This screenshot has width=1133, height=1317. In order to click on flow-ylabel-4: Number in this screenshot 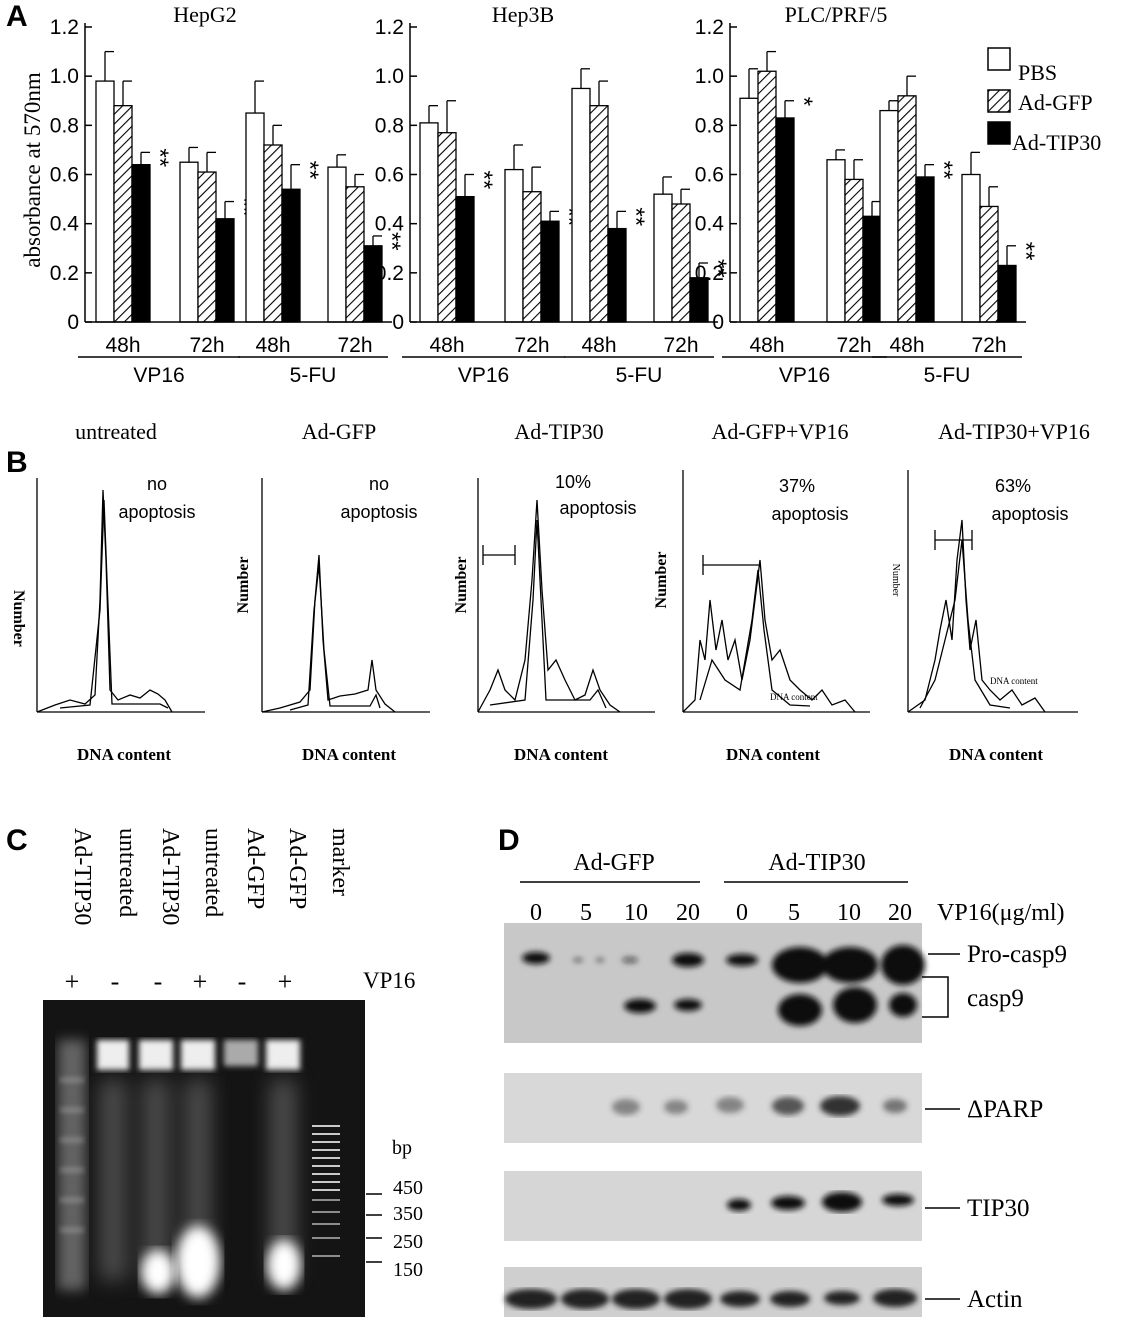, I will do `click(661, 580)`.